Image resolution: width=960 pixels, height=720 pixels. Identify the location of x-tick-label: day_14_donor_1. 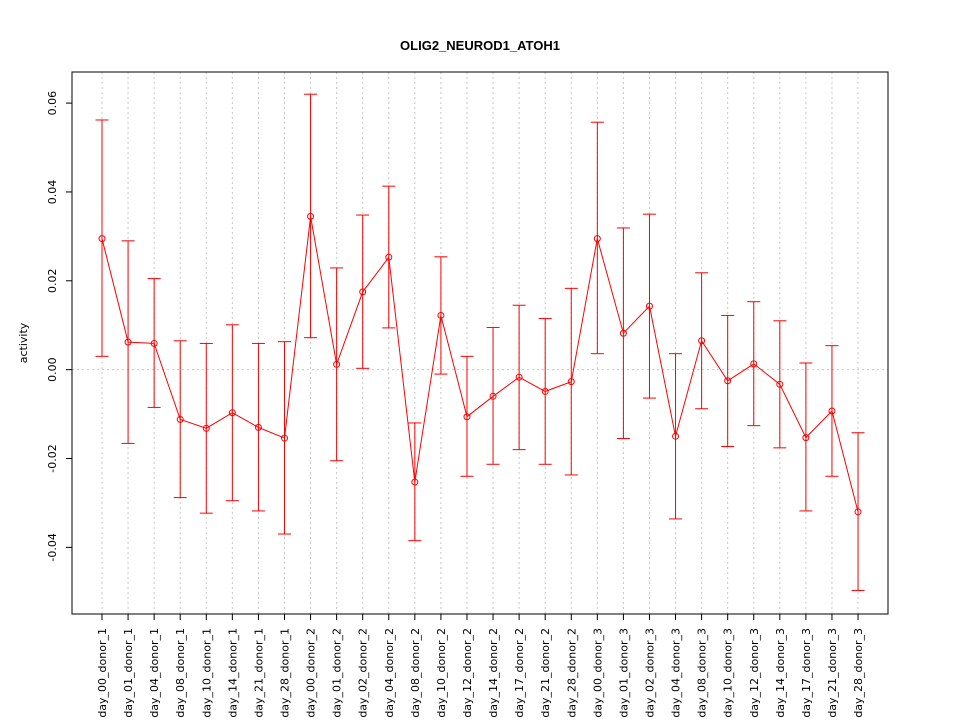
(232, 673).